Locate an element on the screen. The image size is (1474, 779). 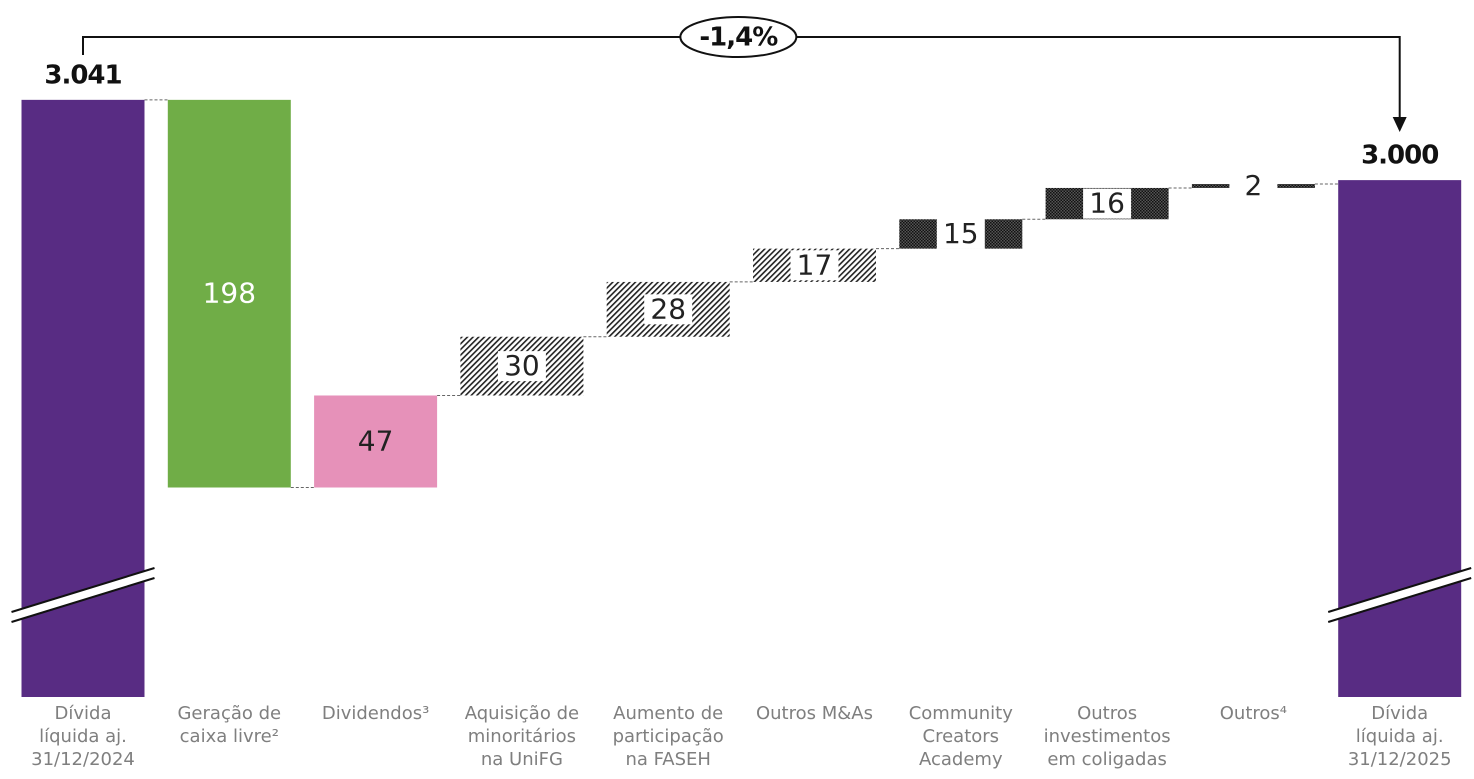
x-tick-label: Dívida líquida aj. 31/12/2025 is located at coordinates (1400, 736).